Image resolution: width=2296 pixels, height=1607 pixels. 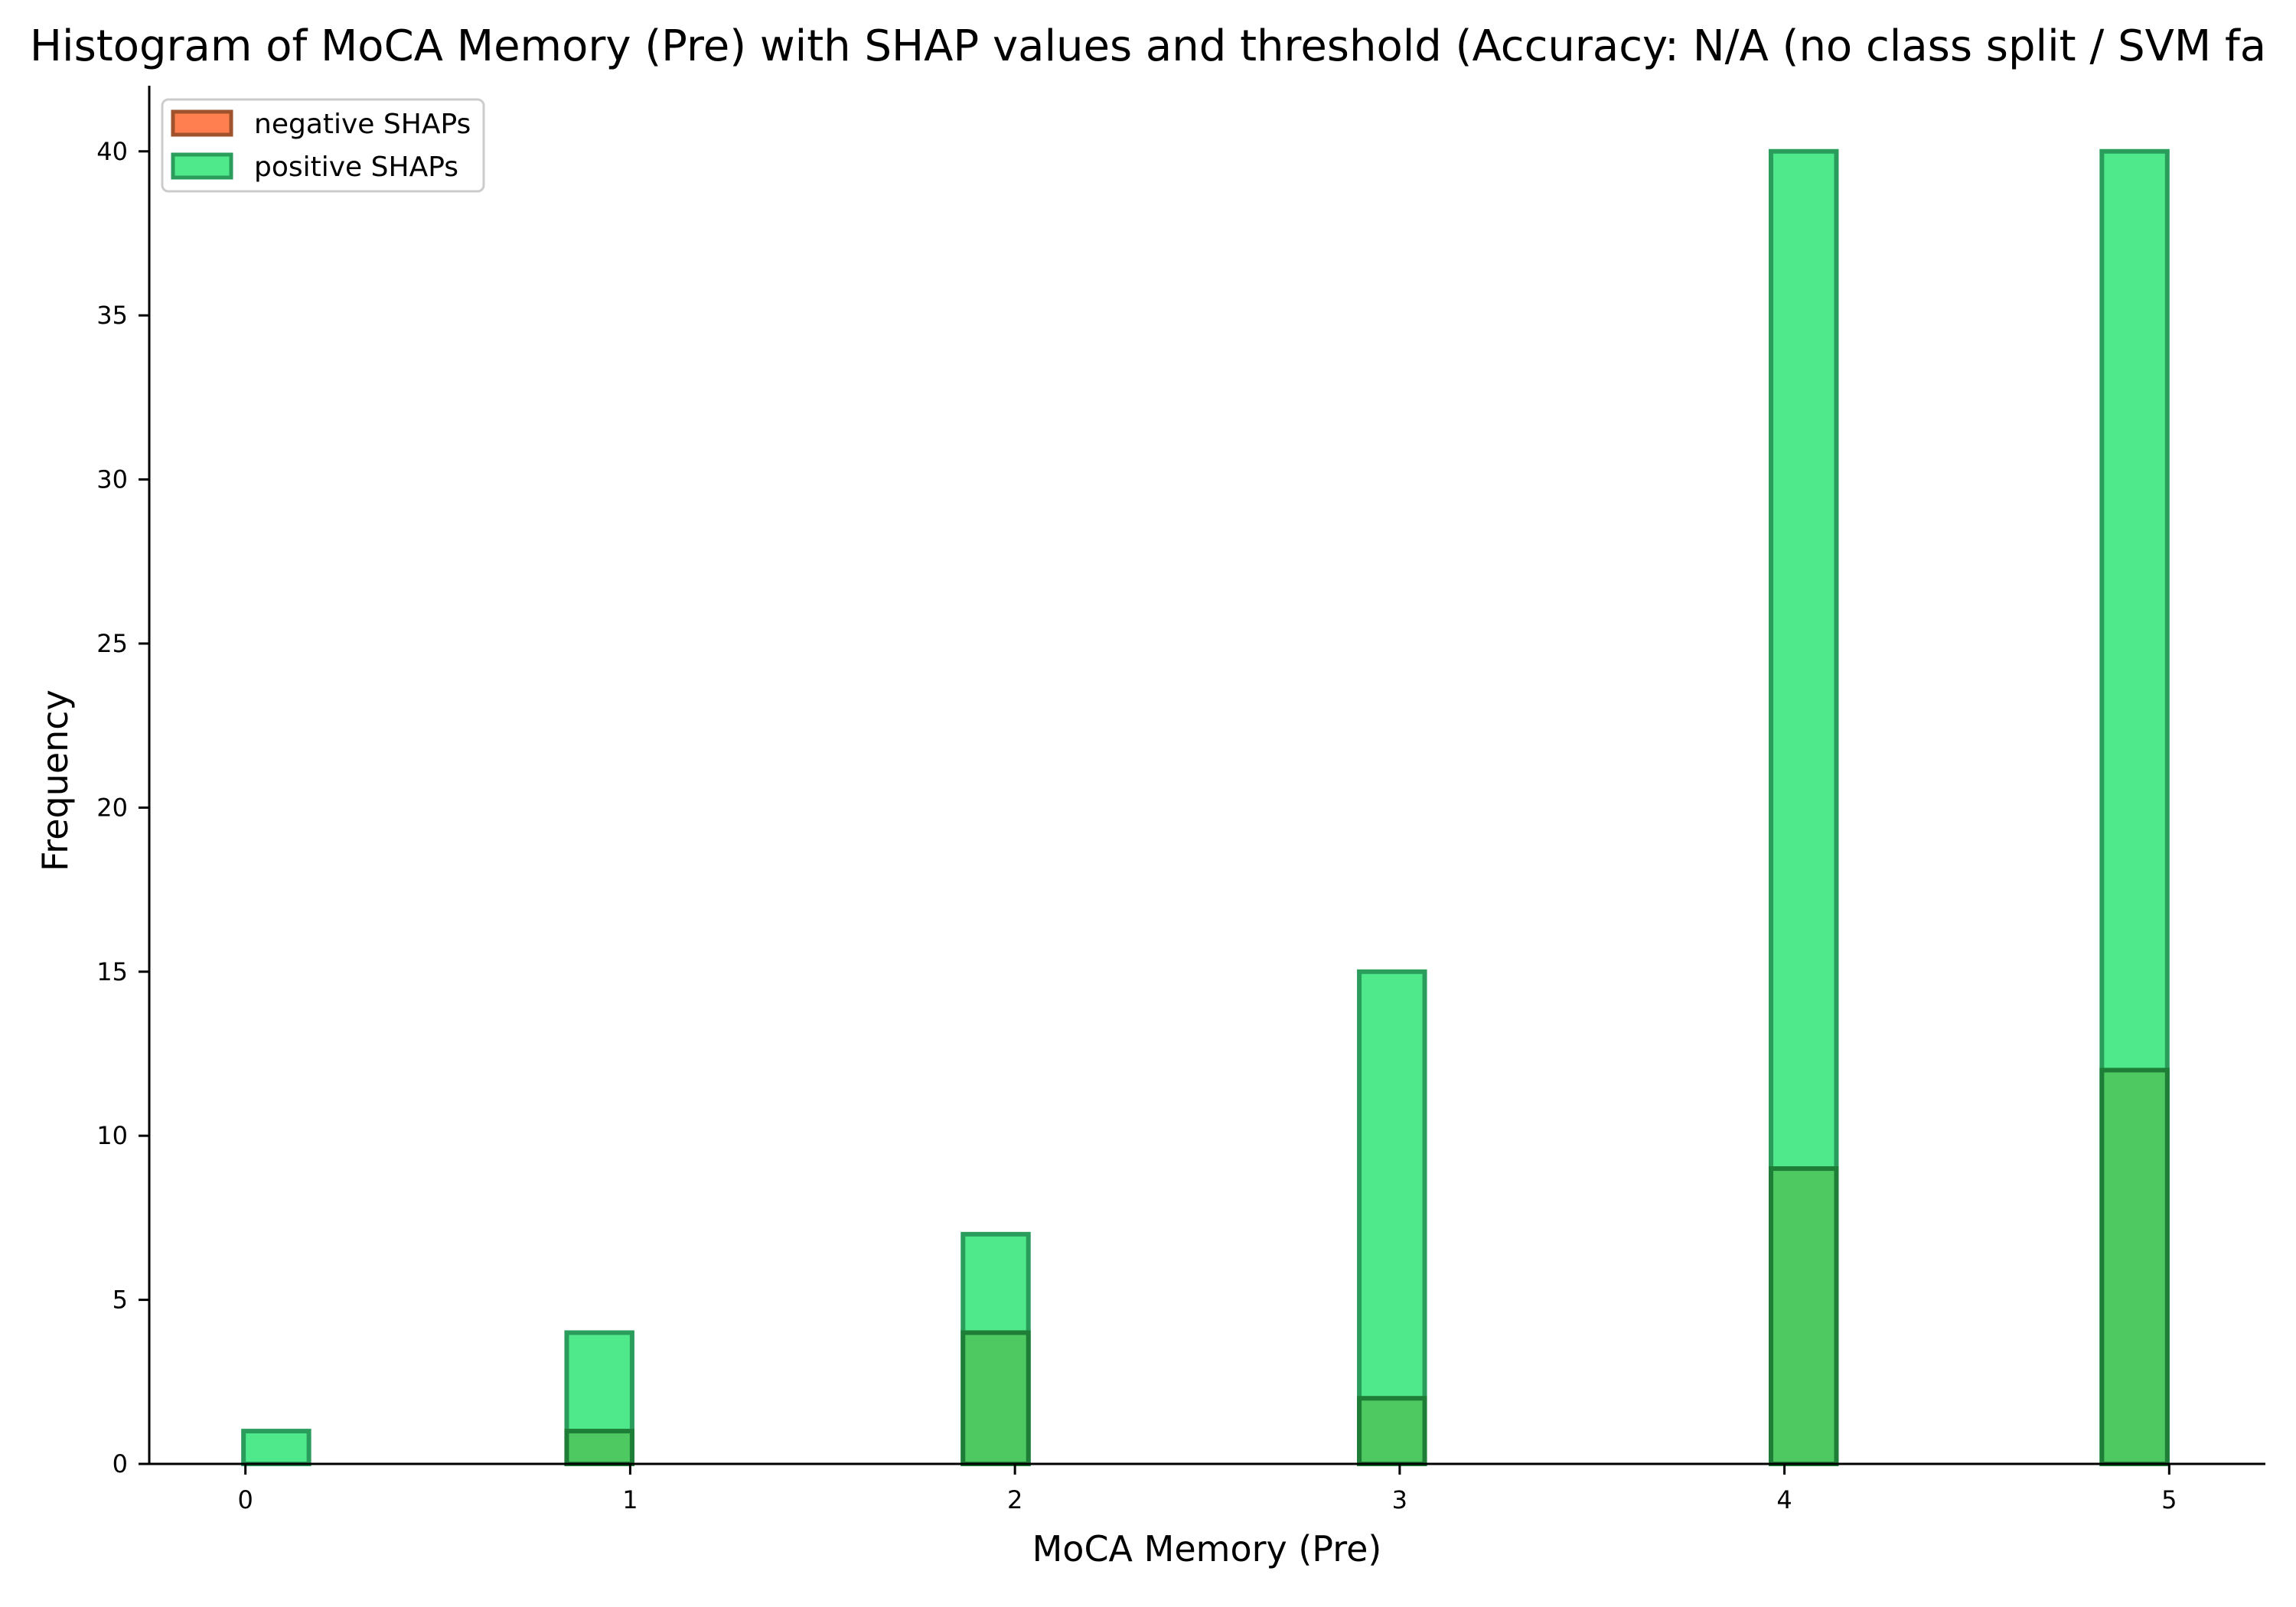 I want to click on legend-swatch-positive, so click(x=202, y=166).